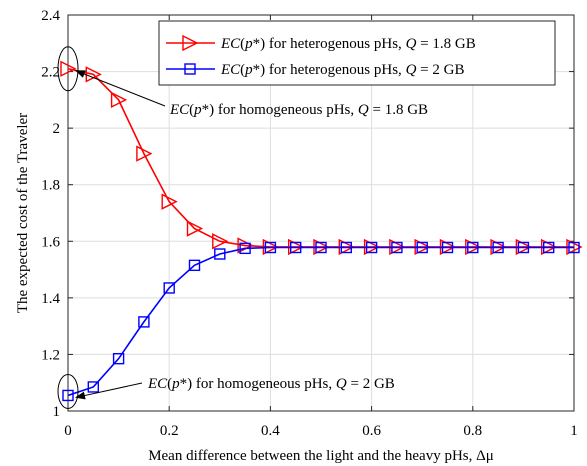 This screenshot has height=466, width=587. Describe the element at coordinates (50, 186) in the screenshot. I see `y-tick-label: 1.8` at that location.